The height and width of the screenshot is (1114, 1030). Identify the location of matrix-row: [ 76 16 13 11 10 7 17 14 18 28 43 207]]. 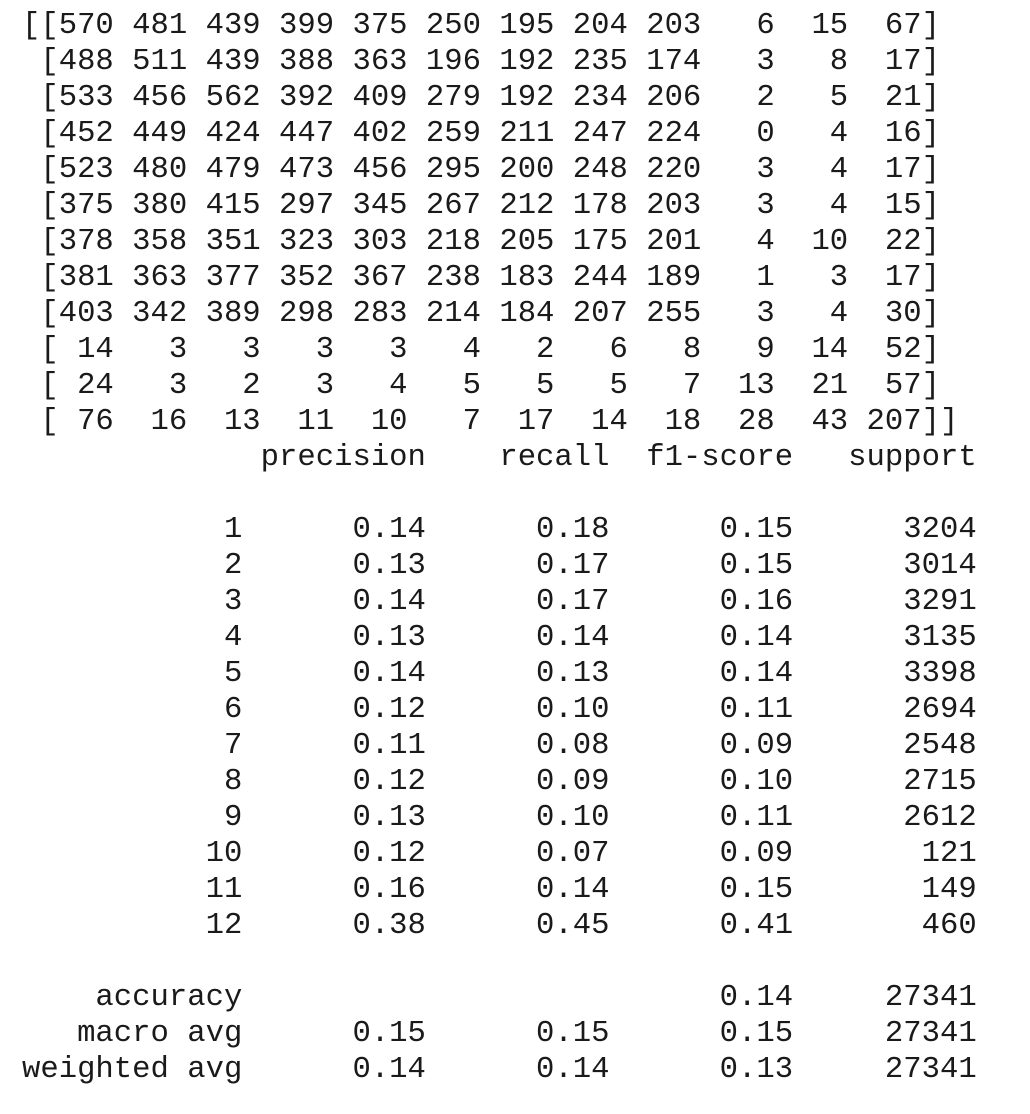
(490, 422).